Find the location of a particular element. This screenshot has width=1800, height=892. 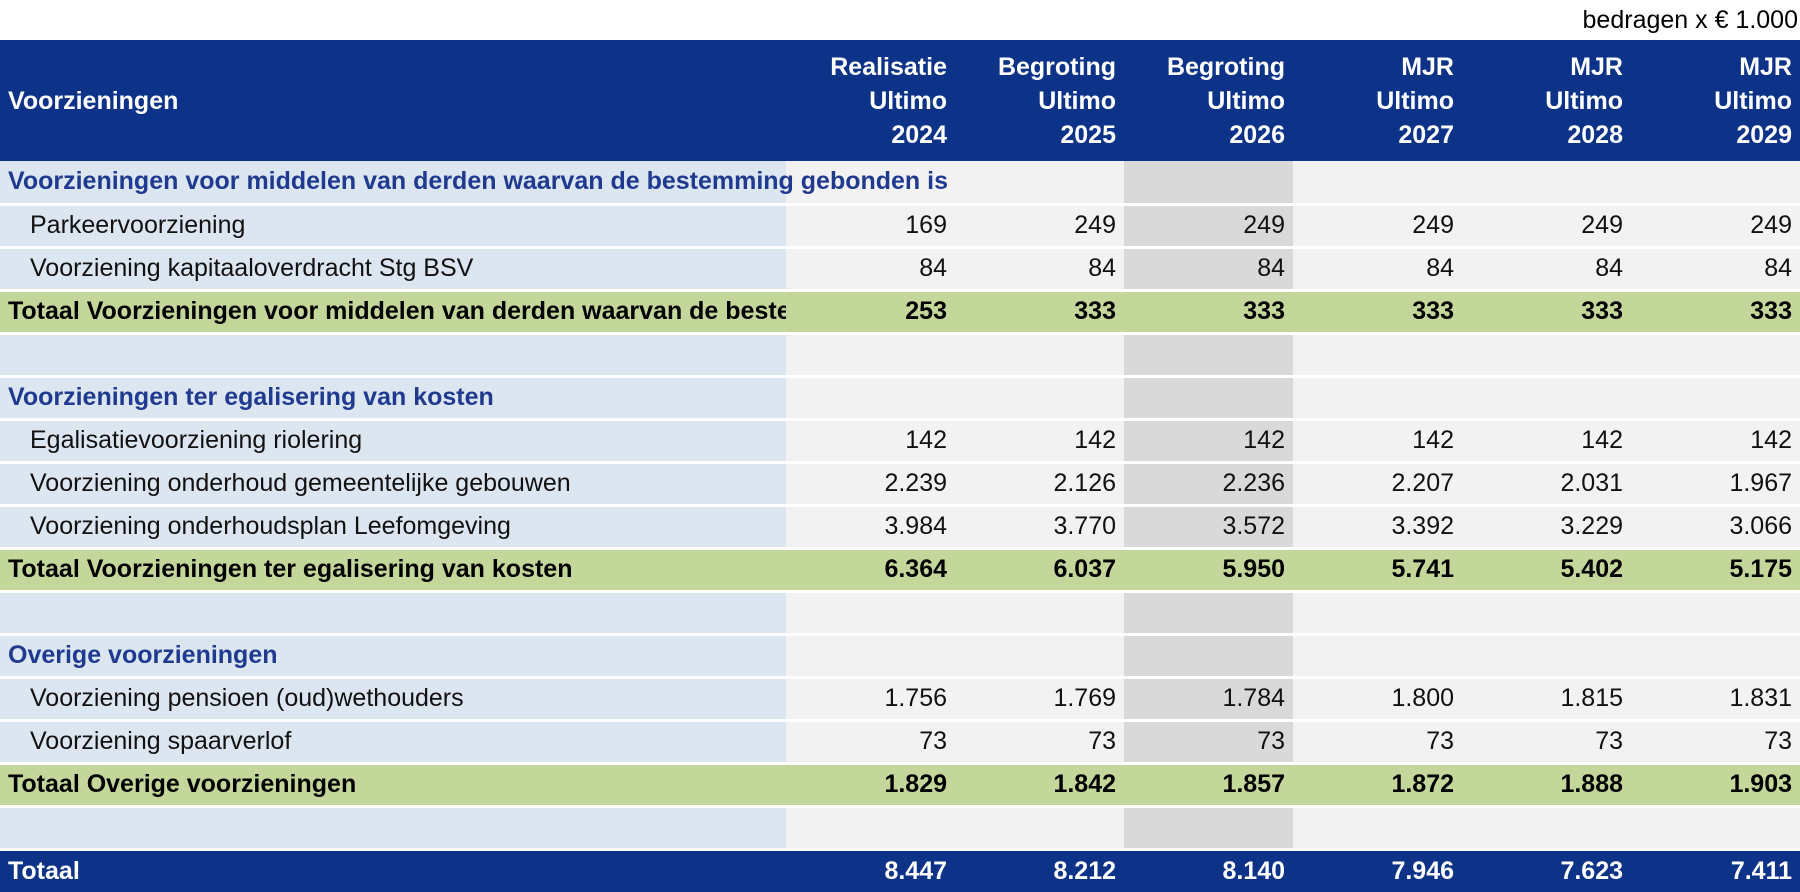

row-value: 8.447 is located at coordinates (870, 870).